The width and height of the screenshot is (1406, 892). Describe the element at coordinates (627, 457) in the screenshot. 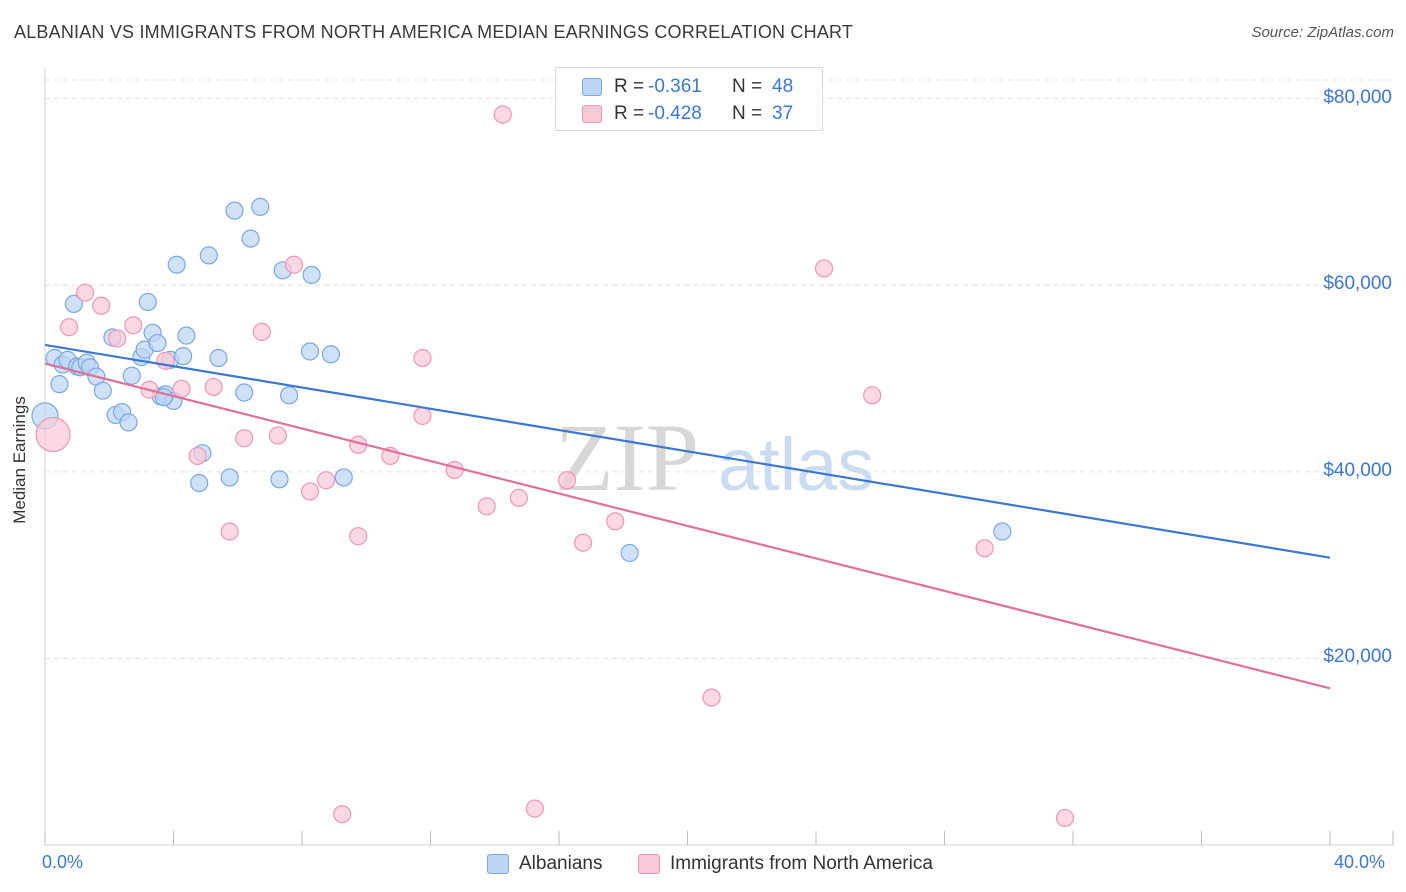

I see `watermark-zip: ZIP` at that location.